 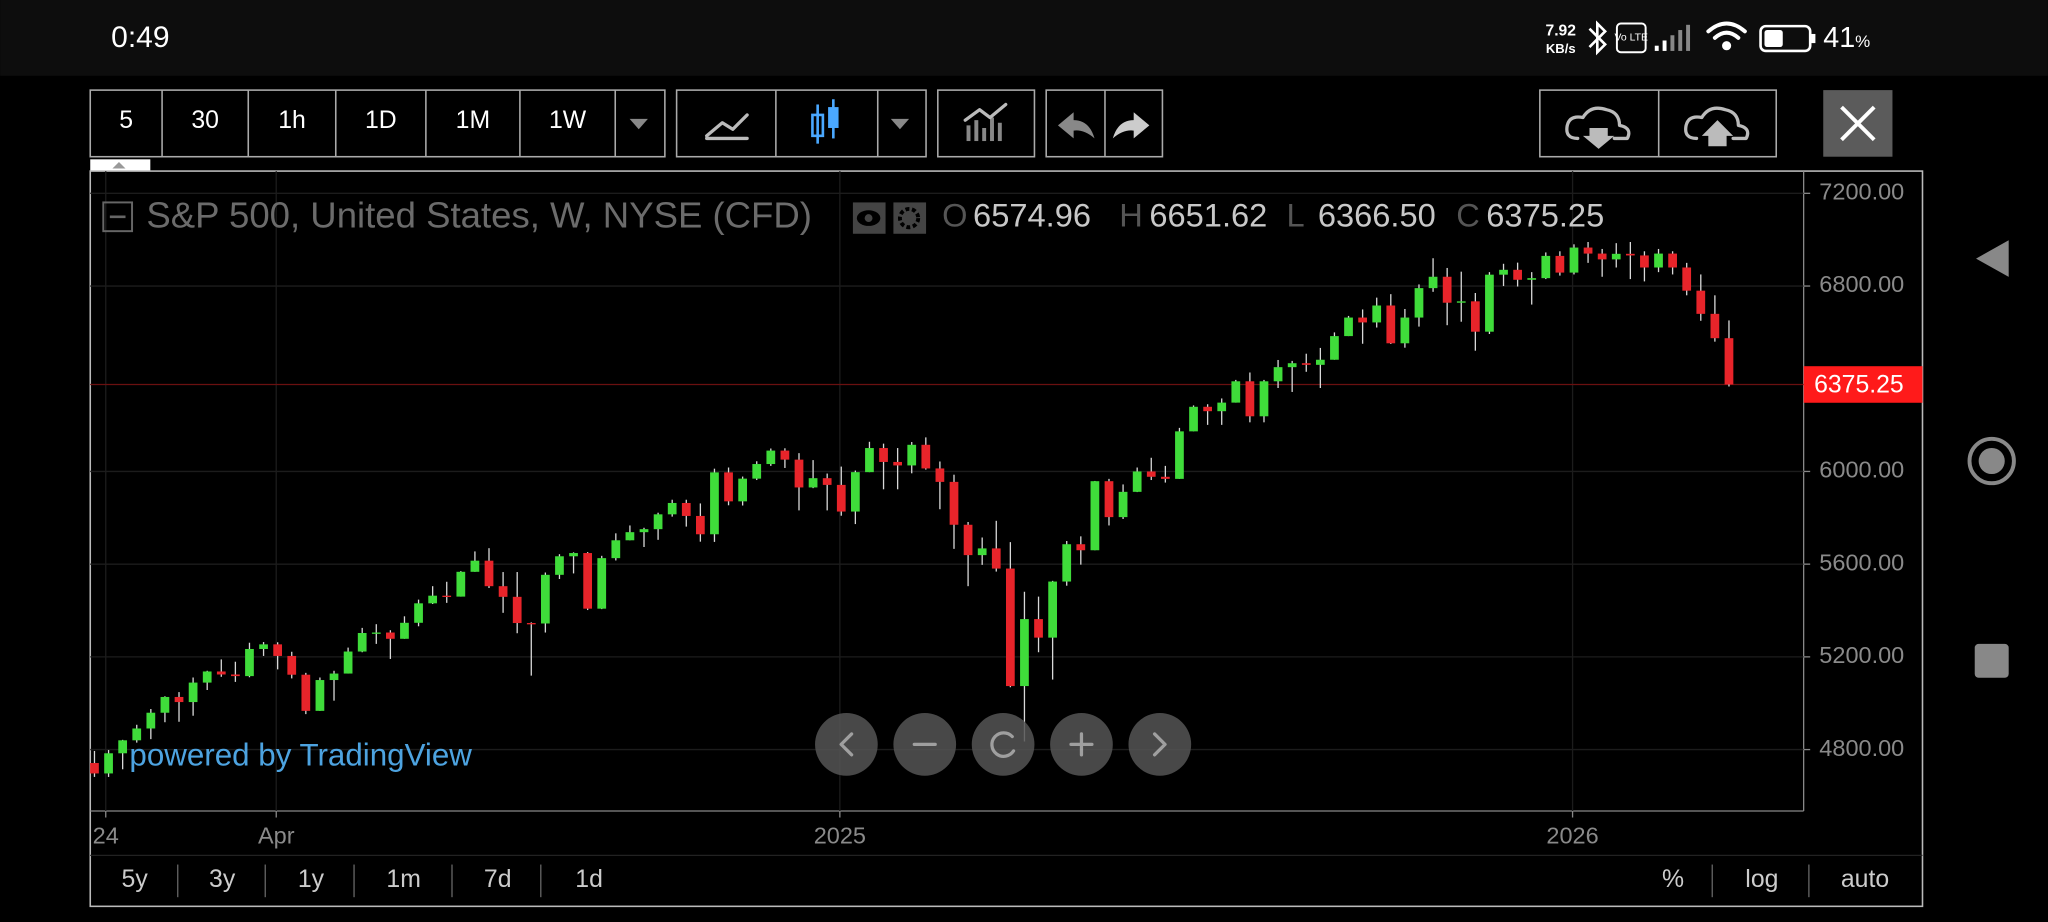 I want to click on collapse-icon, so click(x=118, y=217).